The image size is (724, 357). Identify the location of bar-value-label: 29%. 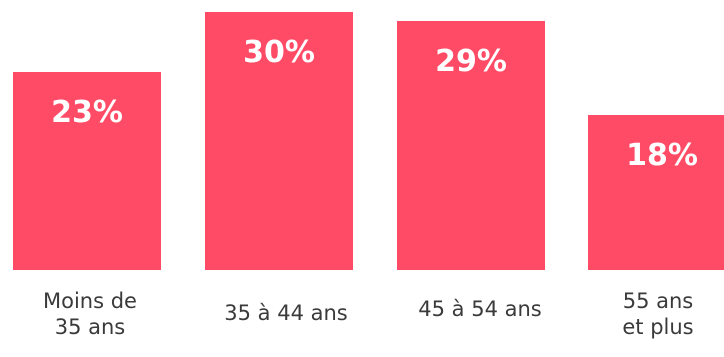
(471, 61).